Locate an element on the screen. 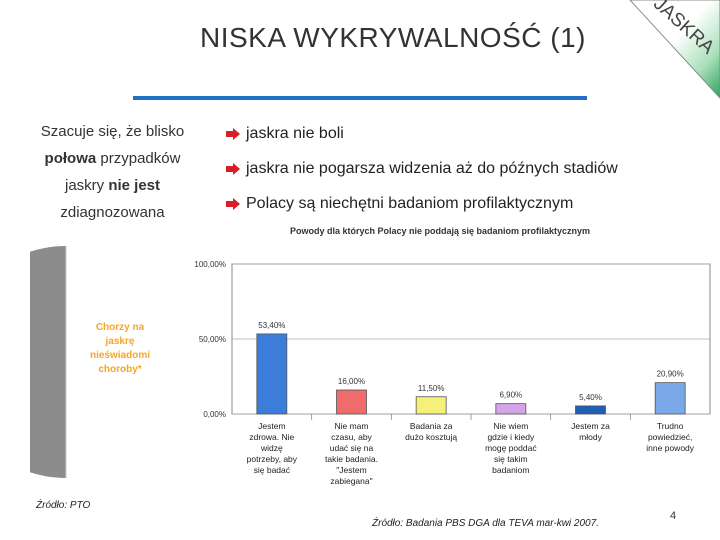 The width and height of the screenshot is (720, 540). category-label: młody is located at coordinates (590, 437).